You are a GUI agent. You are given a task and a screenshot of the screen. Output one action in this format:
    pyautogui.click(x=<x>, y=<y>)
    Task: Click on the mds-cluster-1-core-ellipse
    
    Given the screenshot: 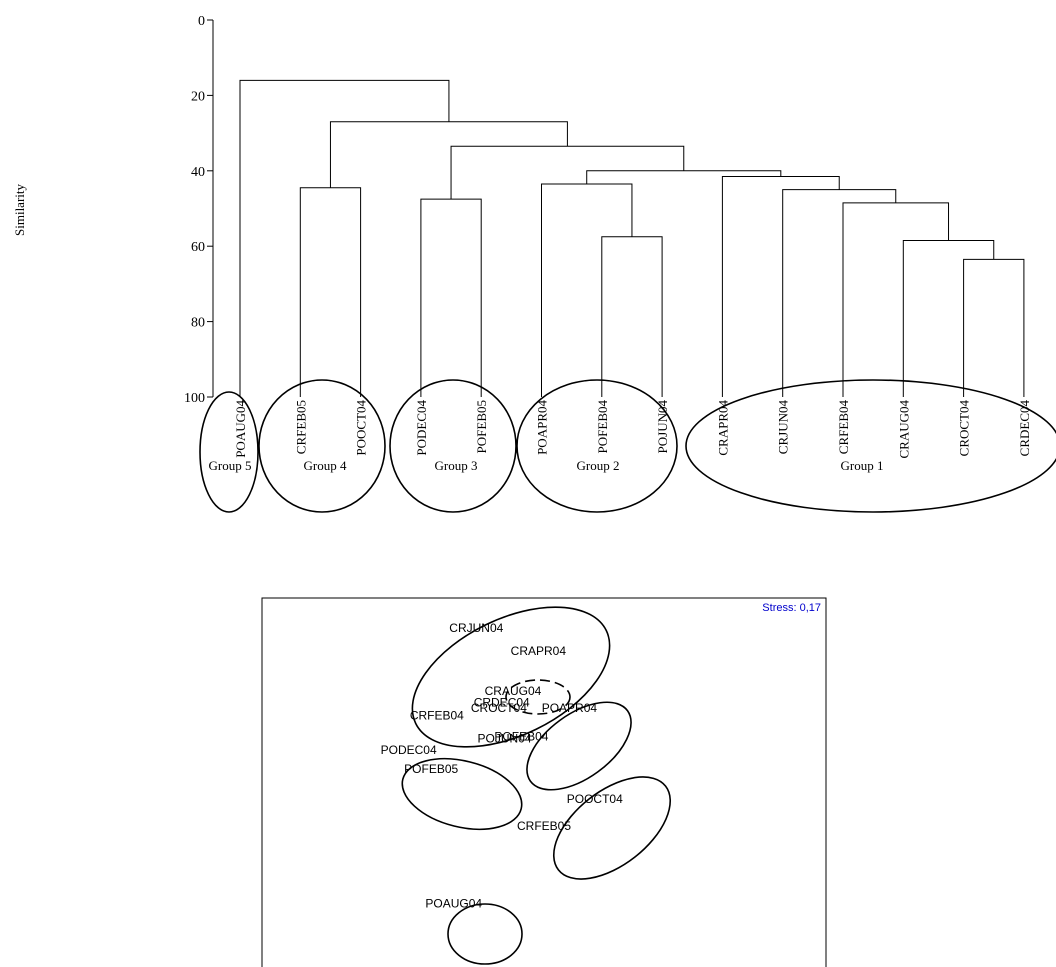 What is the action you would take?
    pyautogui.click(x=538, y=697)
    